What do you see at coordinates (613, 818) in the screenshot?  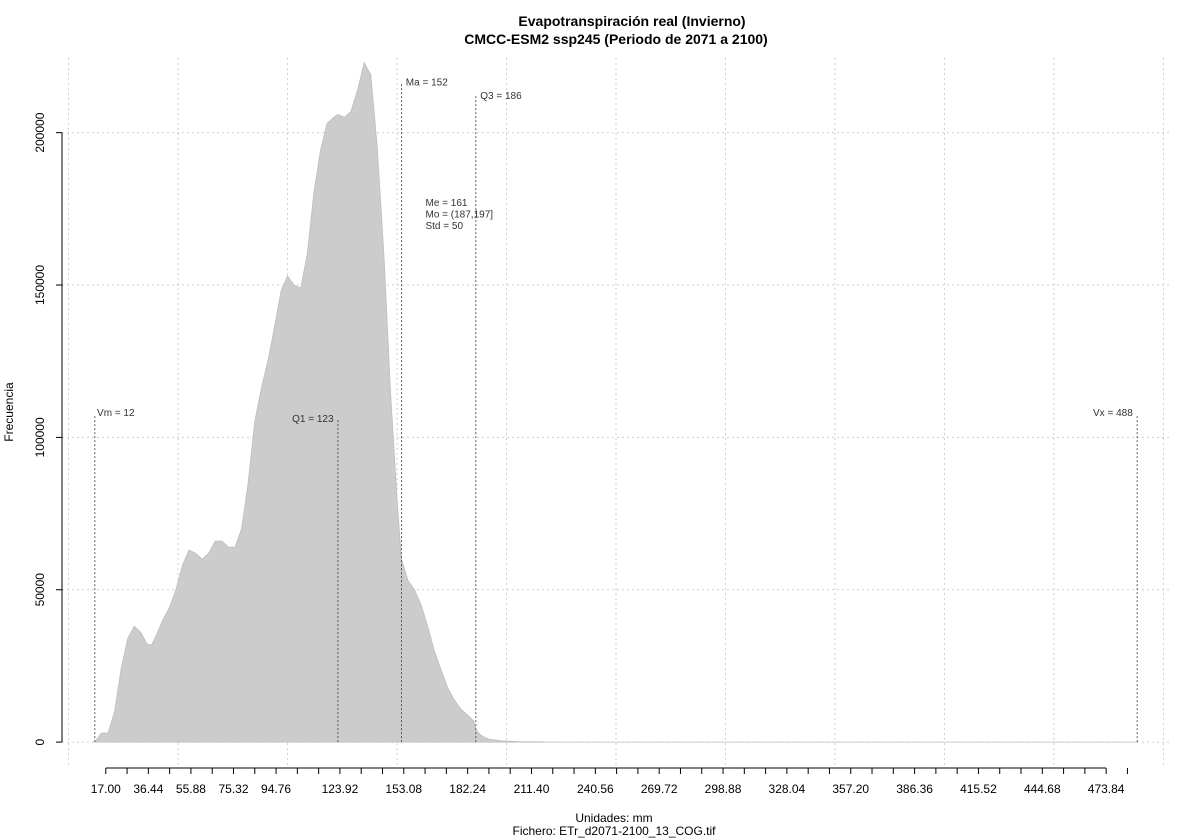 I see `x-axis-label: Unidades: mm` at bounding box center [613, 818].